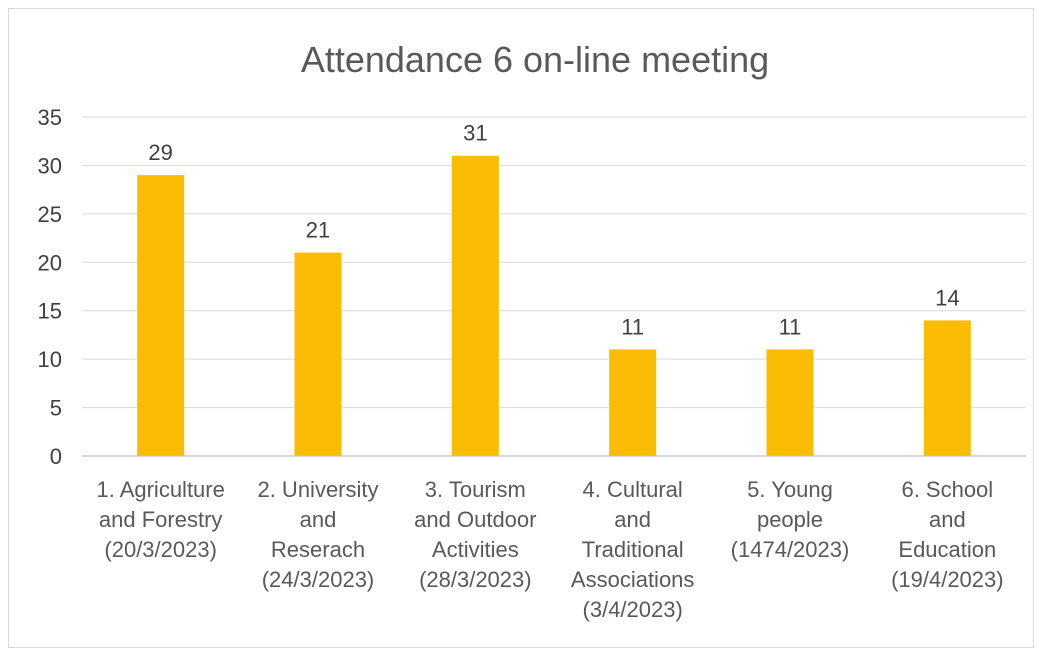  What do you see at coordinates (160, 519) in the screenshot?
I see `x-category-label: 1. Agriculture and Forestry (20/3/2023)` at bounding box center [160, 519].